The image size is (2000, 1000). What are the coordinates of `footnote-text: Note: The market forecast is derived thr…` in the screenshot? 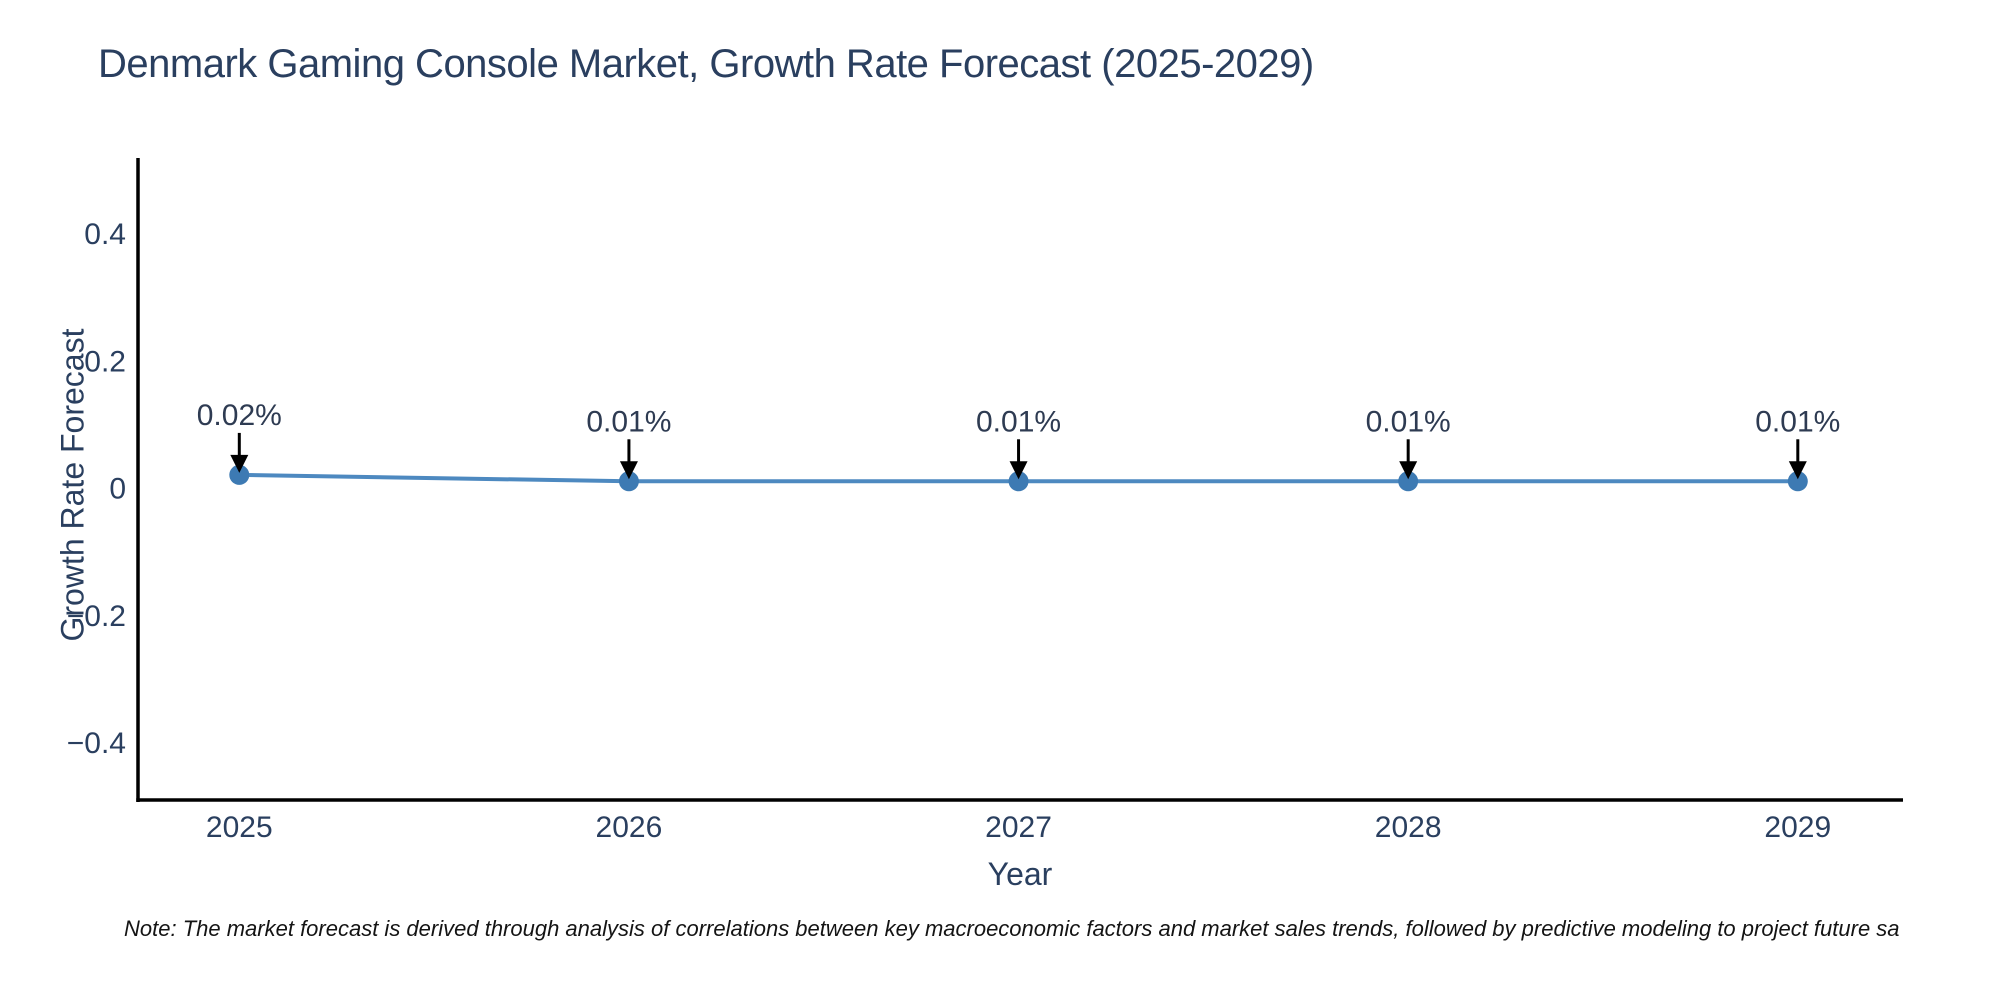 It's located at (1012, 928).